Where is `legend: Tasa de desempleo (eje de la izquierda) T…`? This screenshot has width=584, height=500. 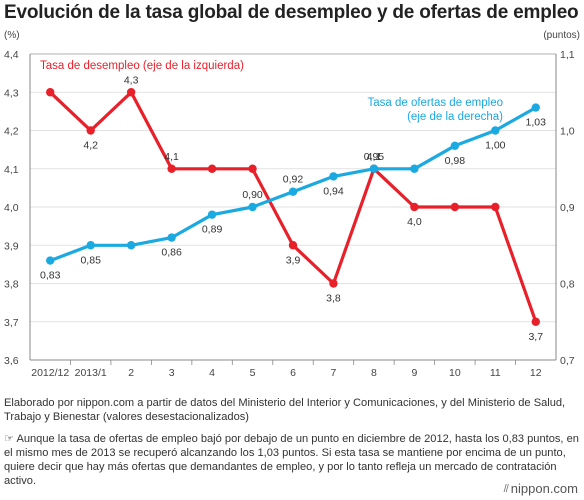
legend: Tasa de desempleo (eje de la izquierda) T… is located at coordinates (271, 91).